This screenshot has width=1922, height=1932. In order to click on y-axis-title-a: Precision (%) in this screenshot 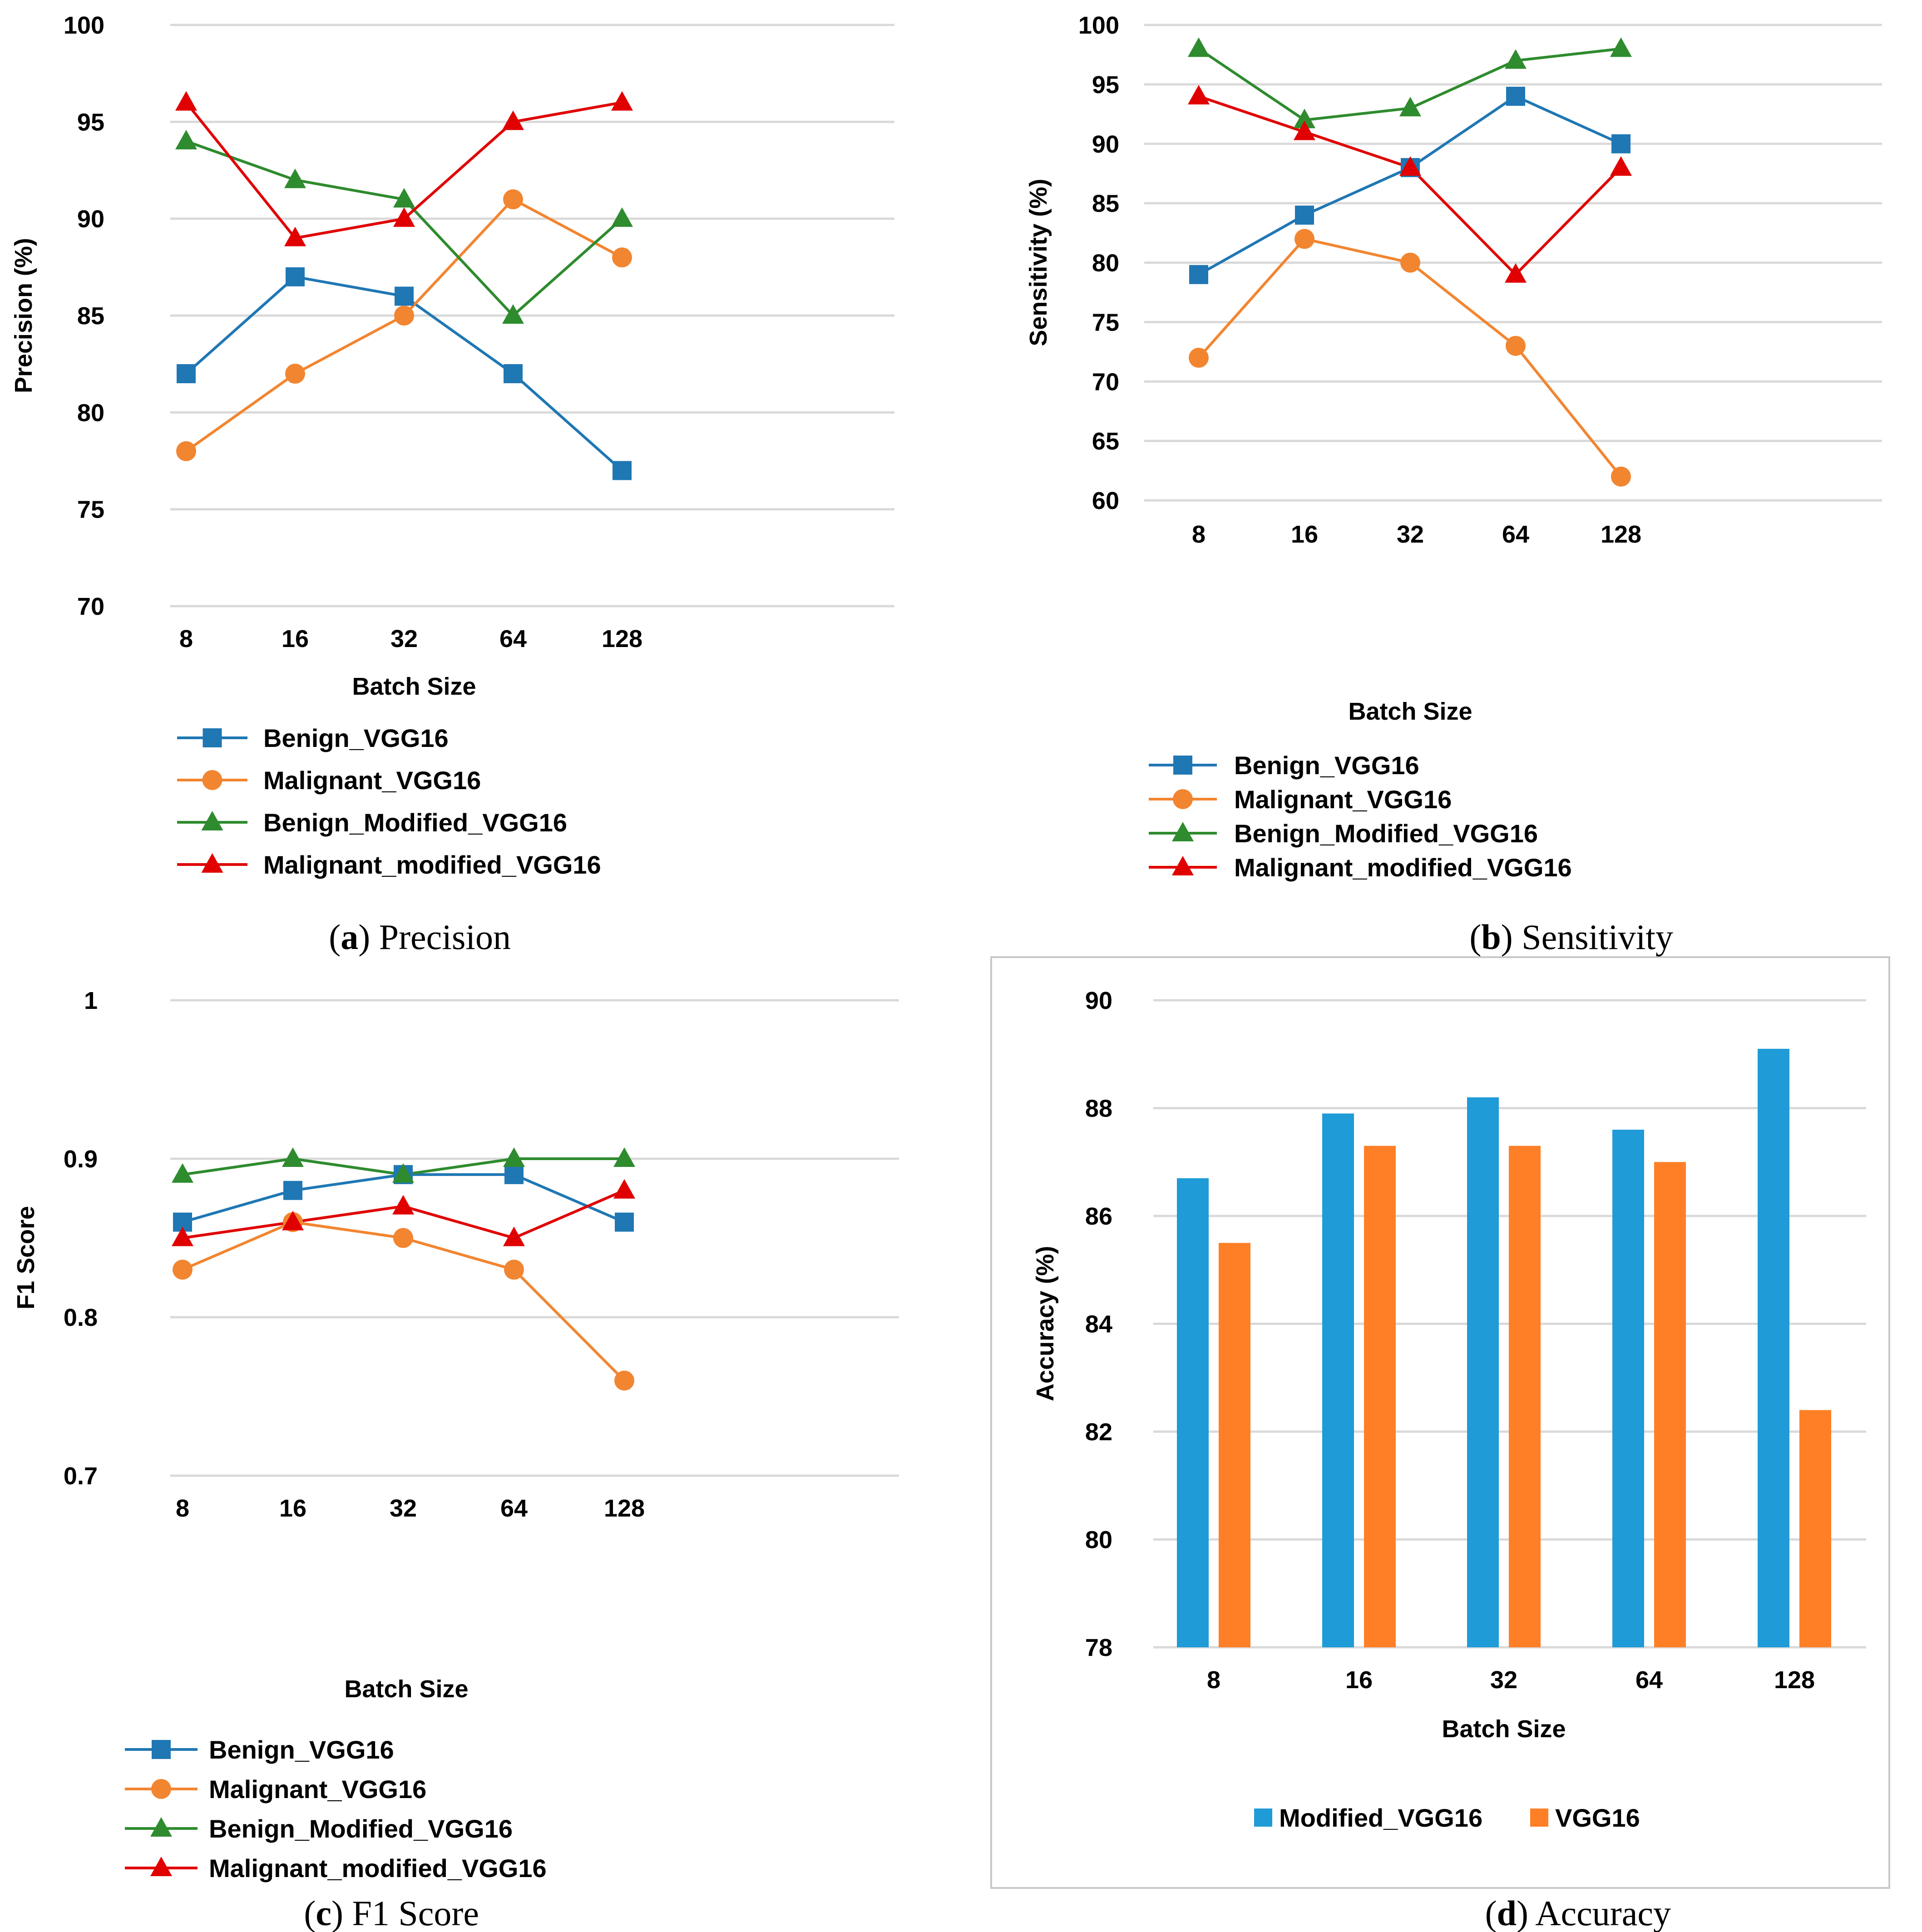, I will do `click(23, 315)`.